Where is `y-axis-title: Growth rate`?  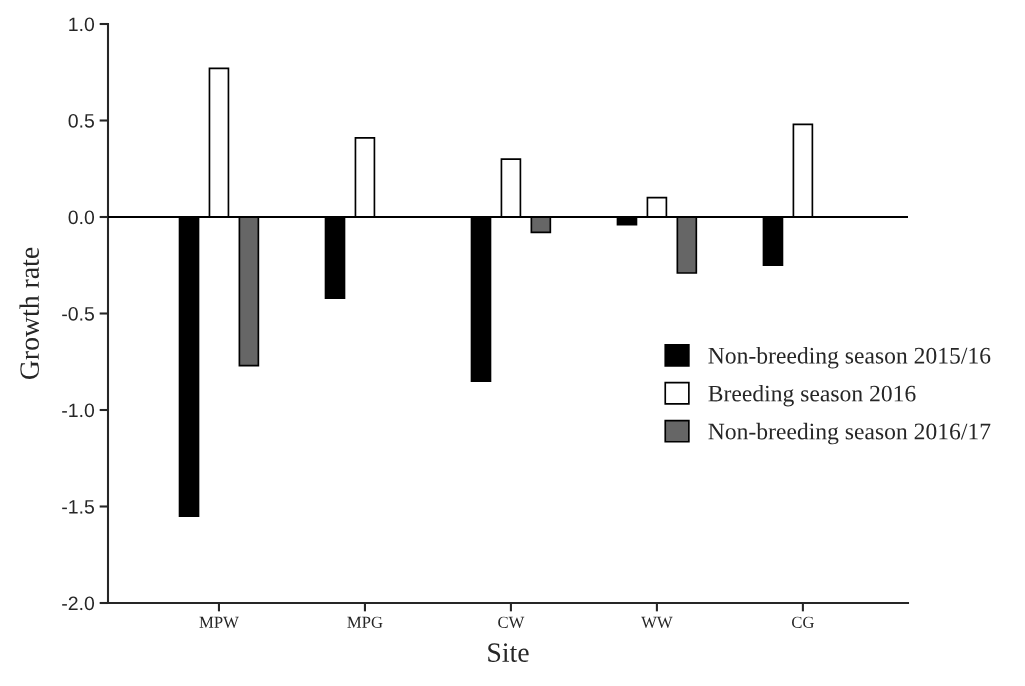 y-axis-title: Growth rate is located at coordinates (29, 313).